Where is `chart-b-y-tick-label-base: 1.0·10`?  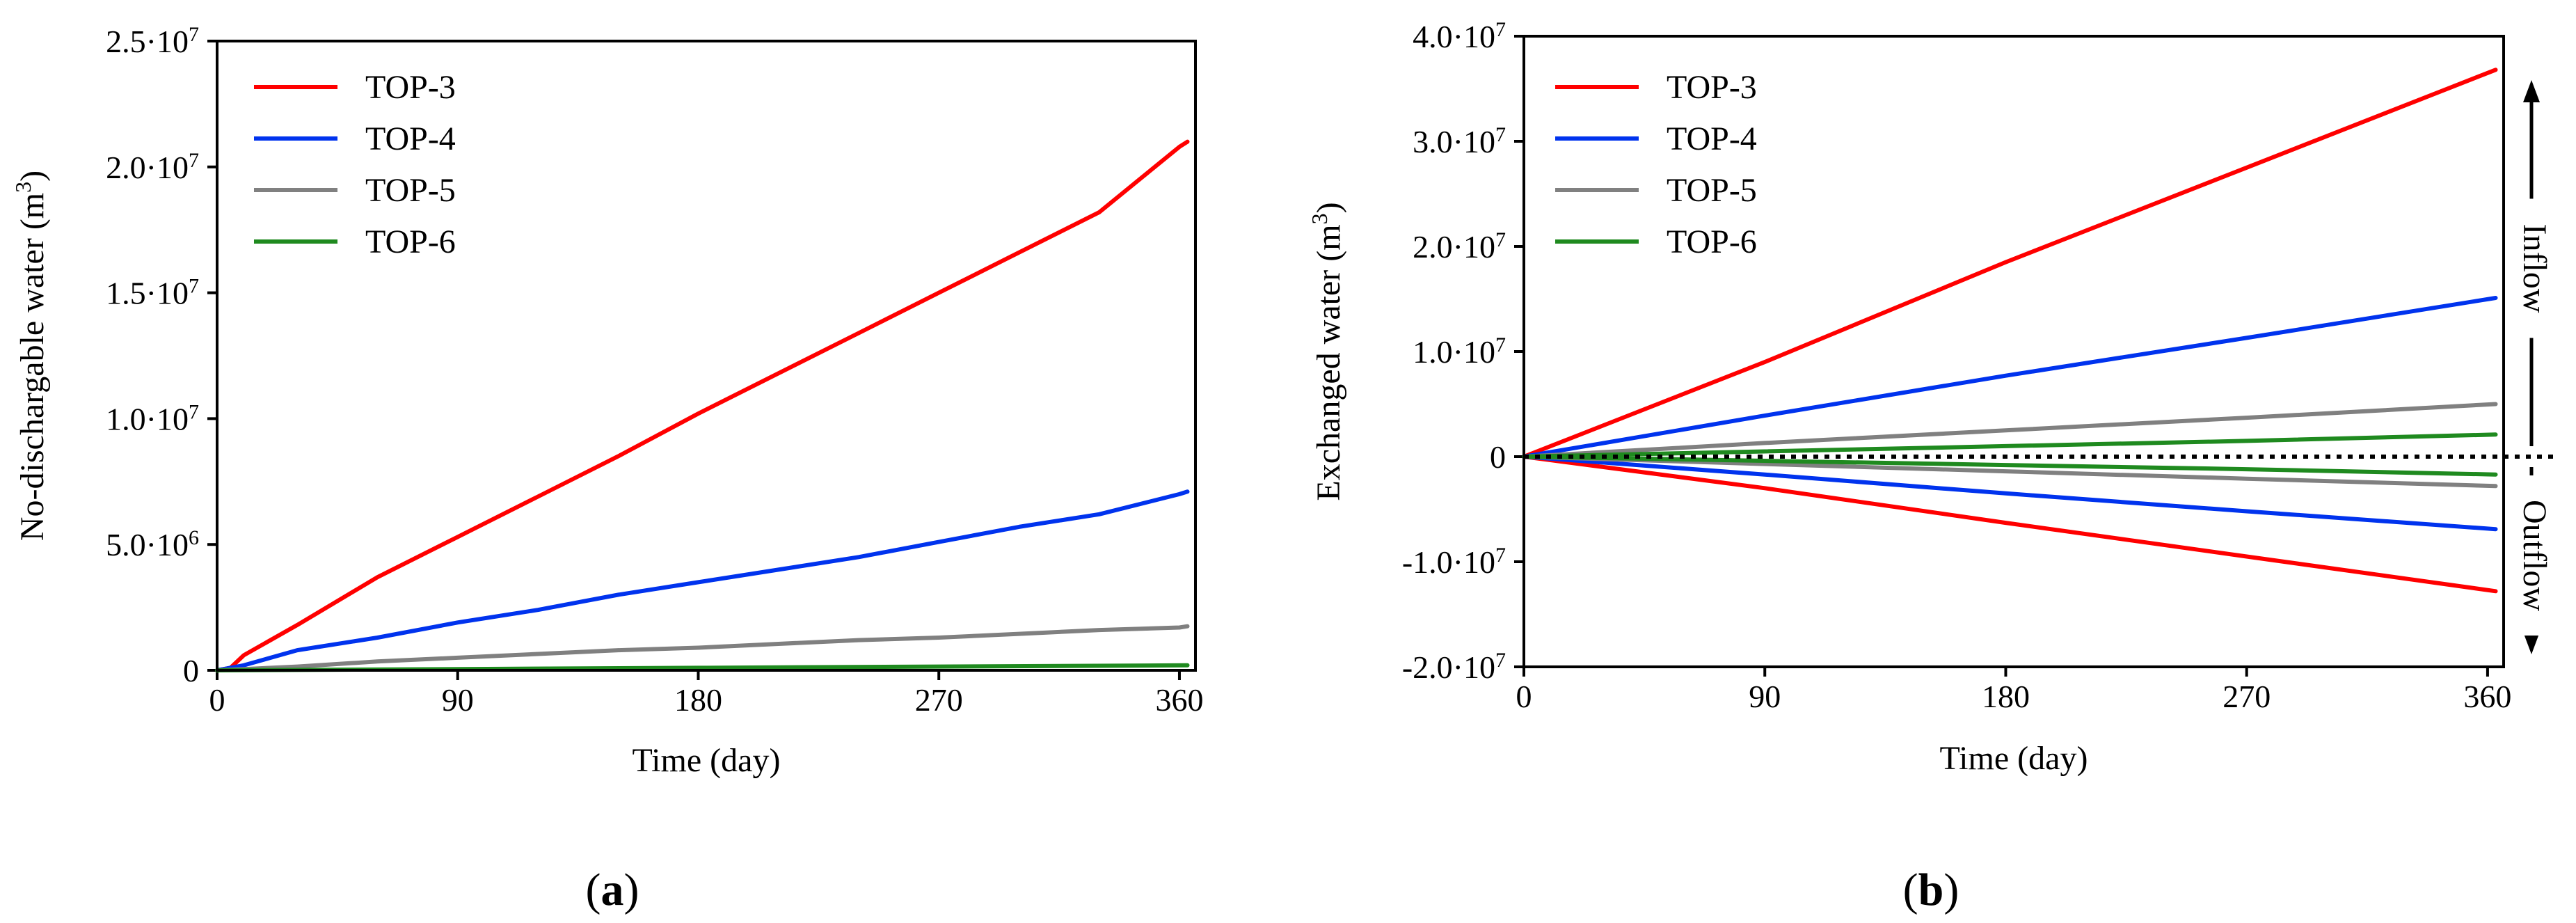 chart-b-y-tick-label-base: 1.0·10 is located at coordinates (1454, 352).